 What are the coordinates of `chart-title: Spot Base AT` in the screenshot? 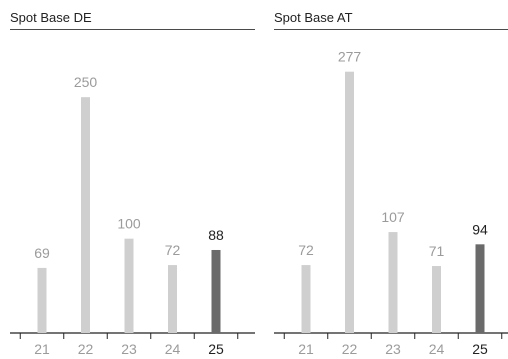 It's located at (313, 17).